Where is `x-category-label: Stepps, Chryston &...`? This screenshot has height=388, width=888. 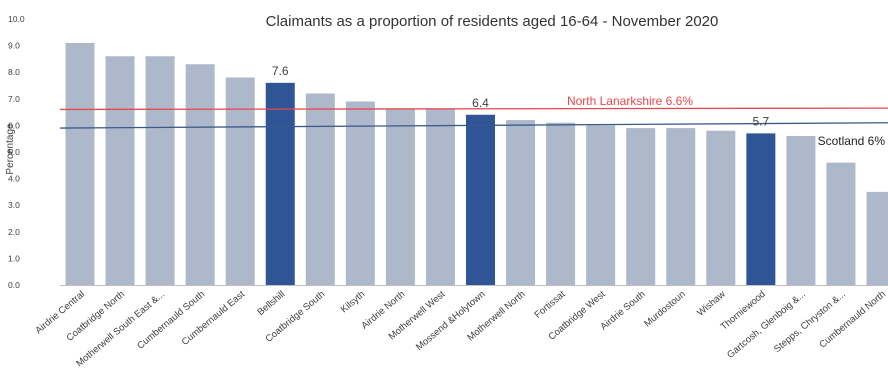 x-category-label: Stepps, Chryston &... is located at coordinates (810, 322).